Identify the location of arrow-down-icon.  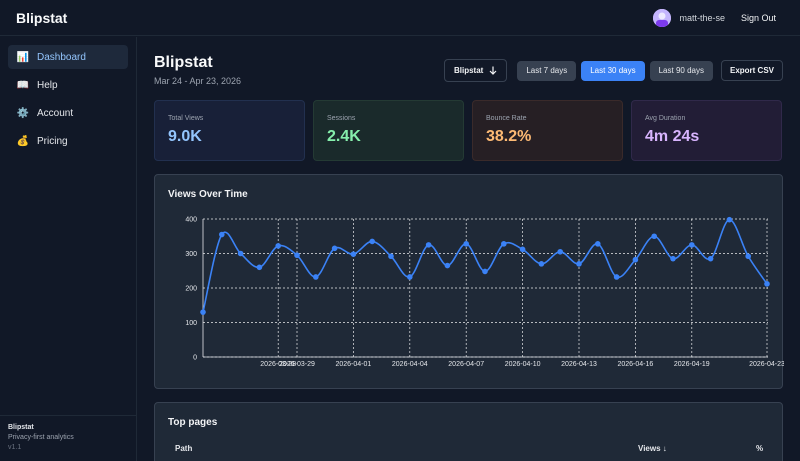
(493, 70).